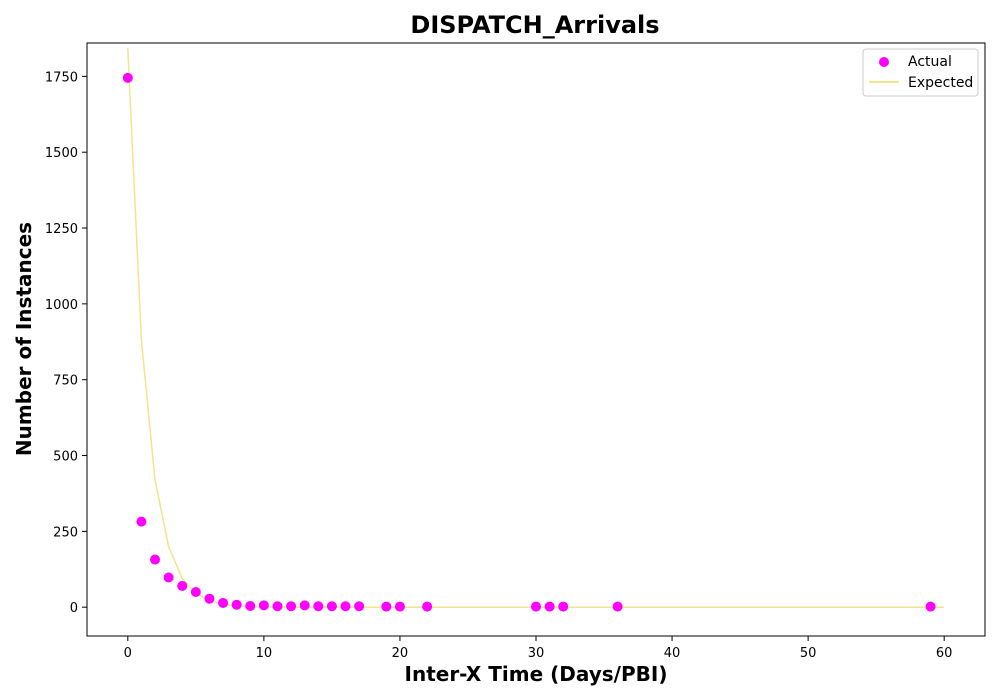  Describe the element at coordinates (940, 83) in the screenshot. I see `legend-label-expected: Expected` at that location.